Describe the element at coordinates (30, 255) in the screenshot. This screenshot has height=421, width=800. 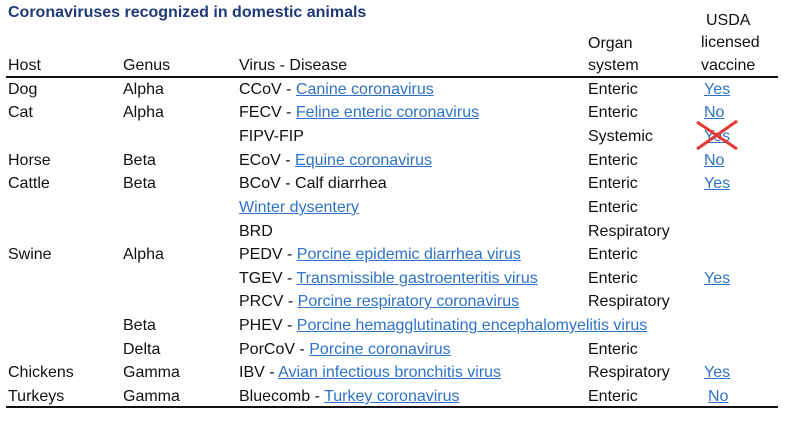
I see `host-cell: Swine` at that location.